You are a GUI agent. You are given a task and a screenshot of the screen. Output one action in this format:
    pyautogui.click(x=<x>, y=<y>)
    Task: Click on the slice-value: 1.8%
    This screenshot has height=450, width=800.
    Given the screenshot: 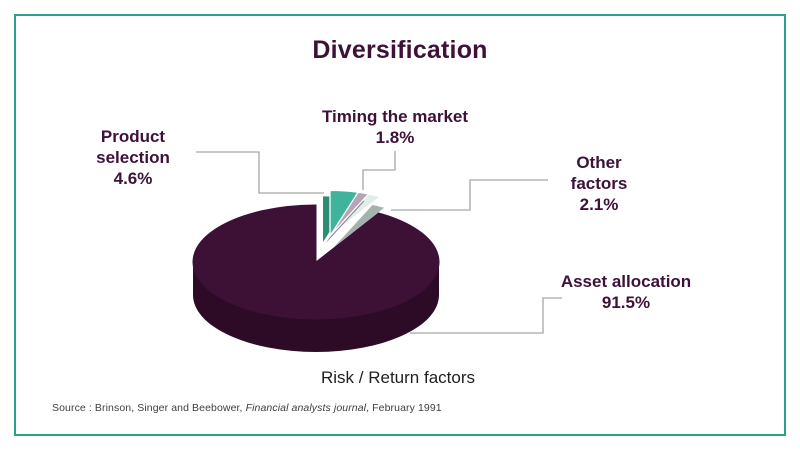 What is the action you would take?
    pyautogui.click(x=395, y=137)
    